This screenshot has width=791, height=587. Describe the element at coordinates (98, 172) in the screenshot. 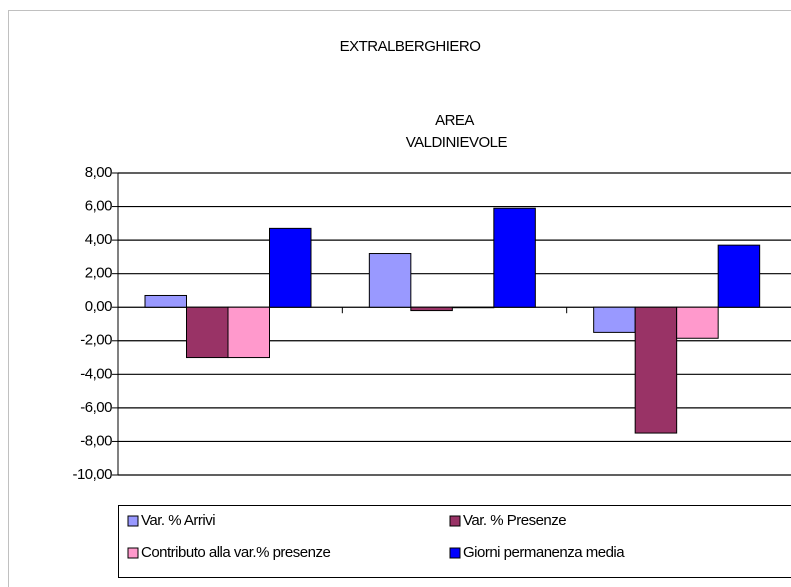

I see `y-tick-label: 8,00` at that location.